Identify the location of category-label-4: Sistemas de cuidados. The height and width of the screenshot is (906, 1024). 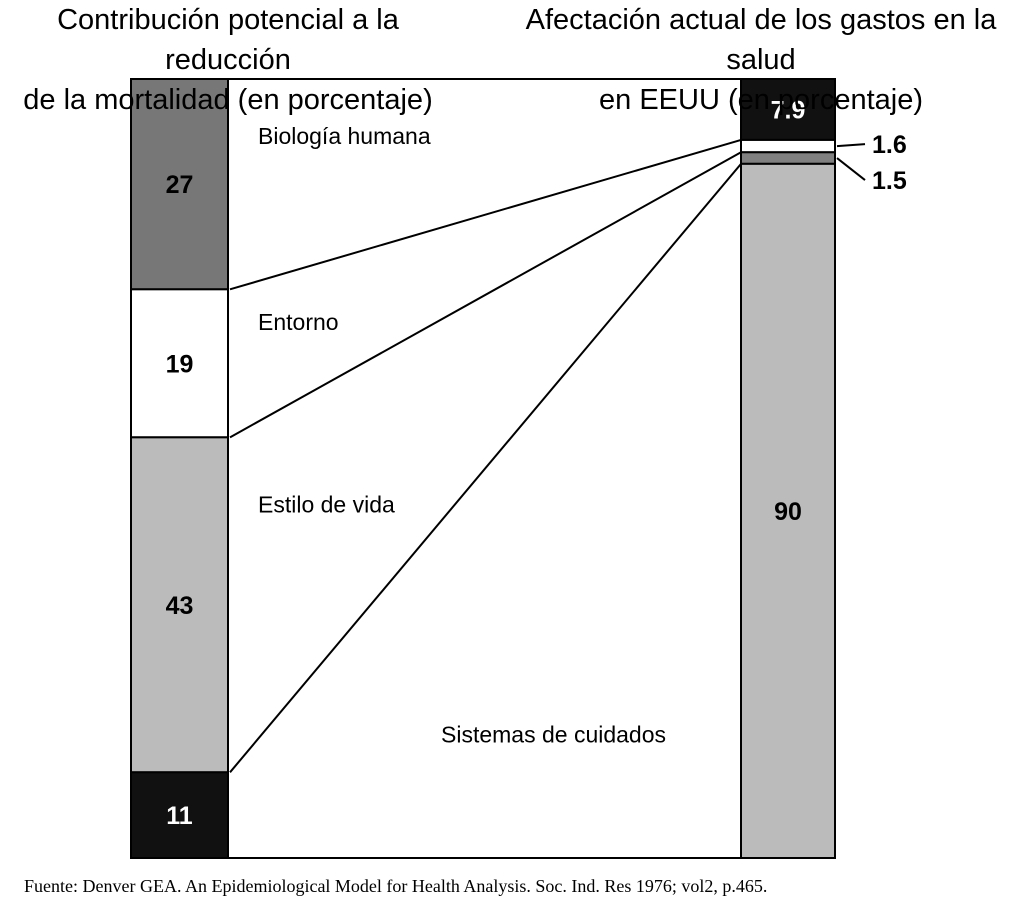
(553, 734).